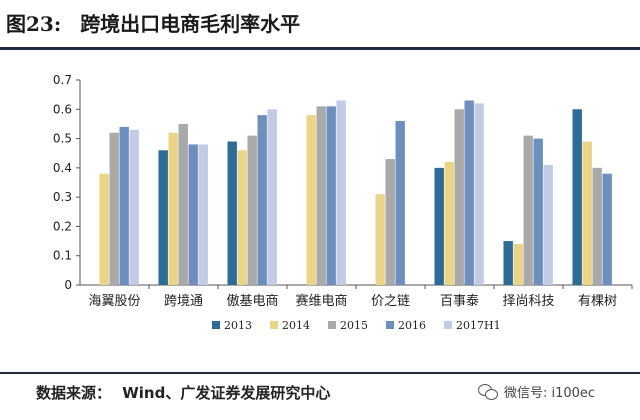  Describe the element at coordinates (34, 24) in the screenshot. I see `figure-number: 图23:` at that location.